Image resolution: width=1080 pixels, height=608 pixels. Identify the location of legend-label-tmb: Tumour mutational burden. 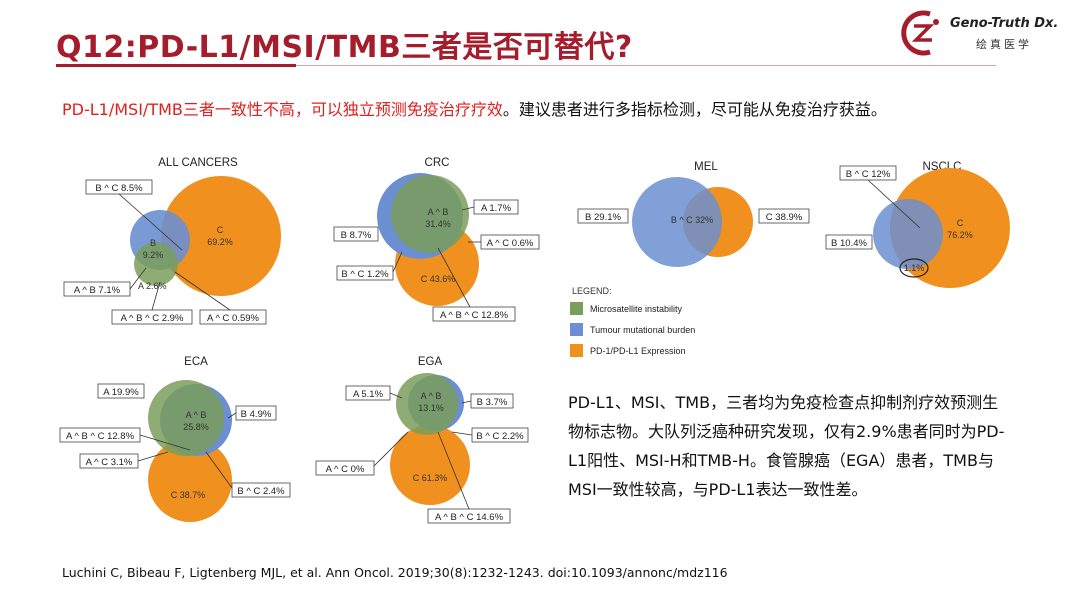
(642, 330).